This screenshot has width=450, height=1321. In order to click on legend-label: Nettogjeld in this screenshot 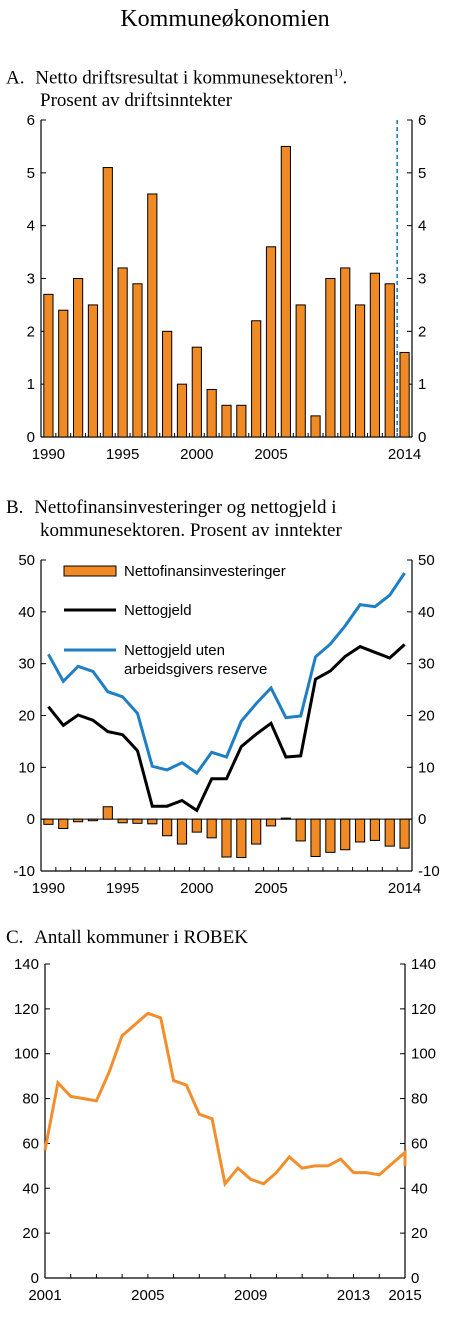, I will do `click(158, 610)`.